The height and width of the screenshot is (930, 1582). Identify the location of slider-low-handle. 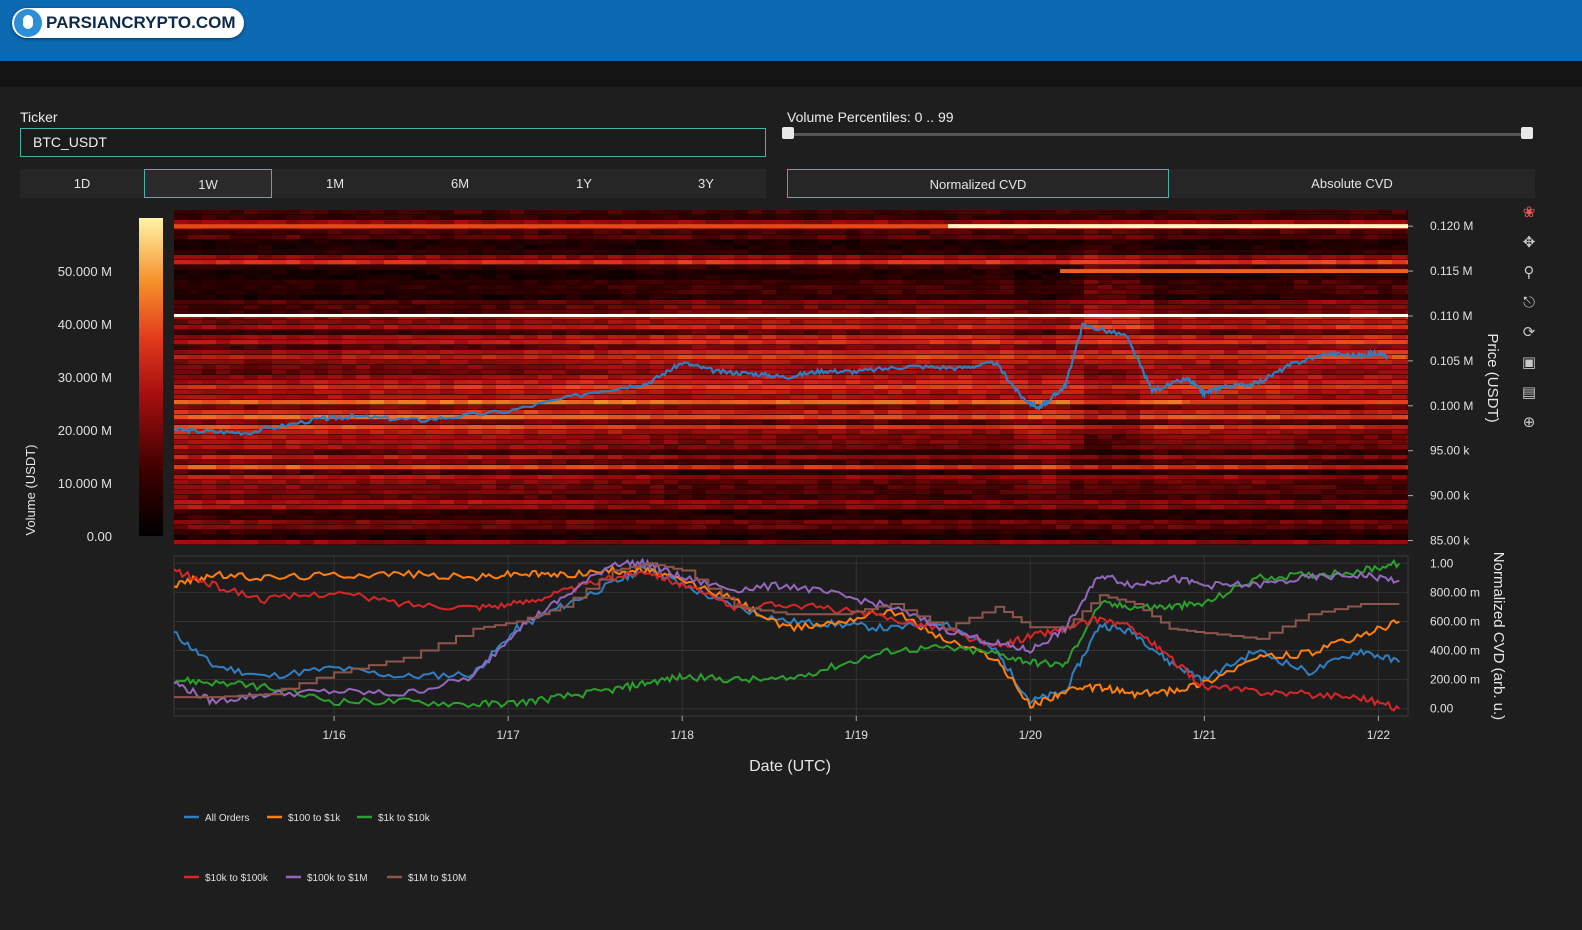
(788, 133).